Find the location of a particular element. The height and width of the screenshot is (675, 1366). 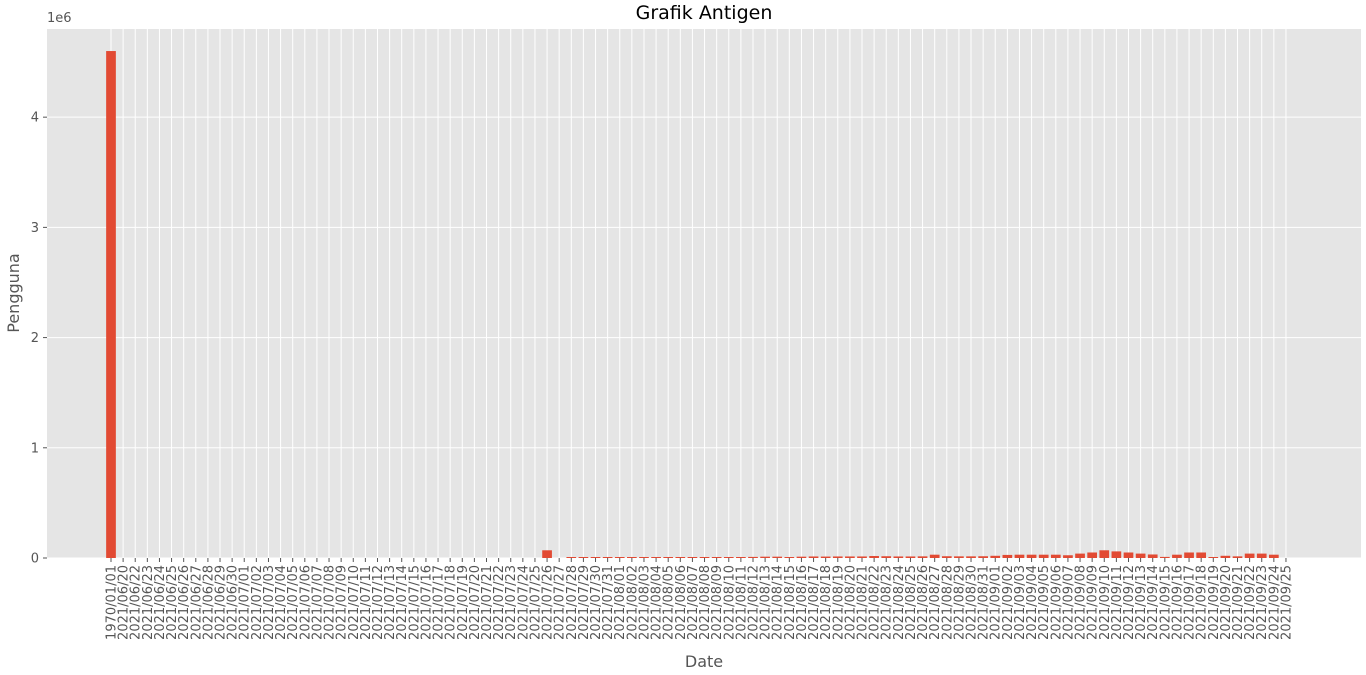

bar-2021/07/26 is located at coordinates (547, 554).